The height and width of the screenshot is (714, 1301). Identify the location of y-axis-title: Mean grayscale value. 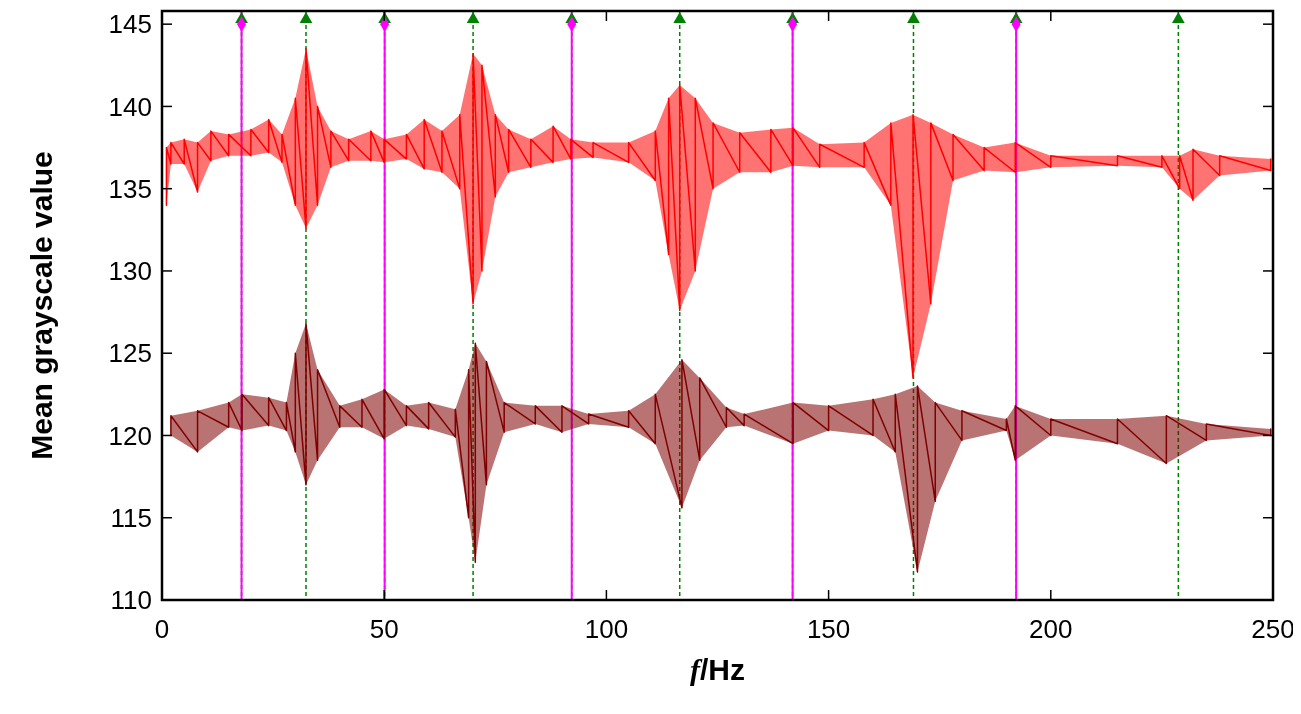
(41, 305).